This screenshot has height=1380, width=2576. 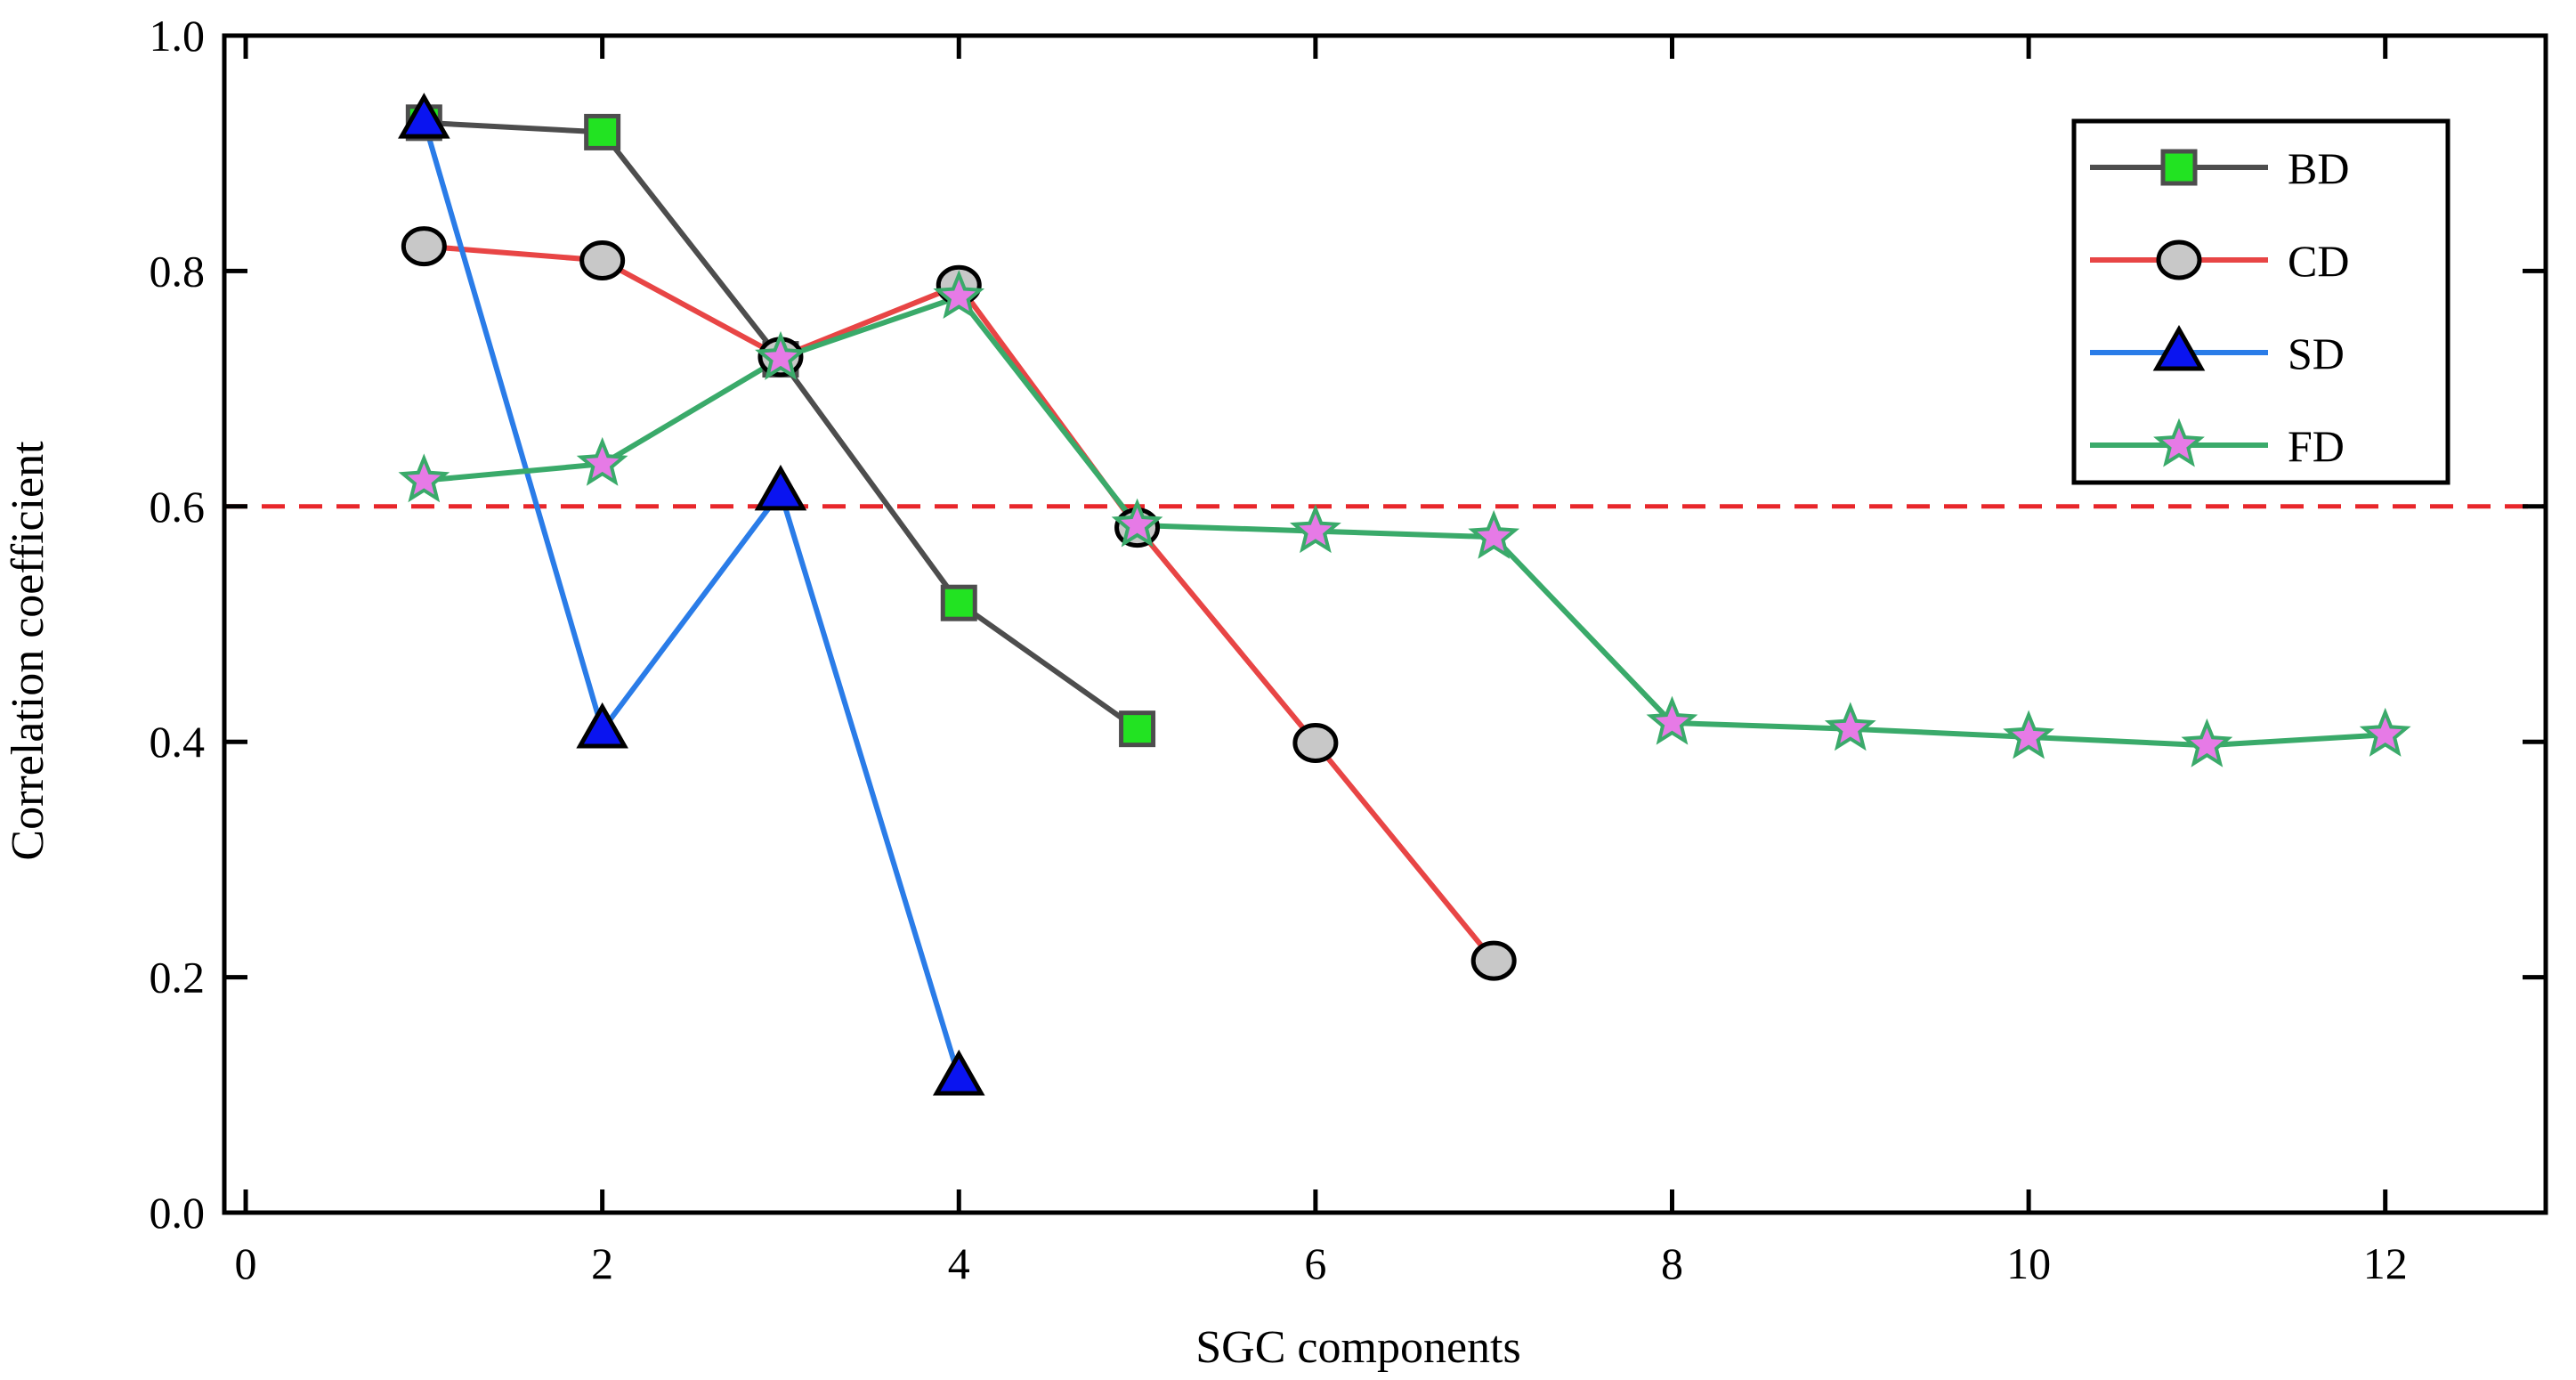 I want to click on x-tick-label-0: 0, so click(x=246, y=1263).